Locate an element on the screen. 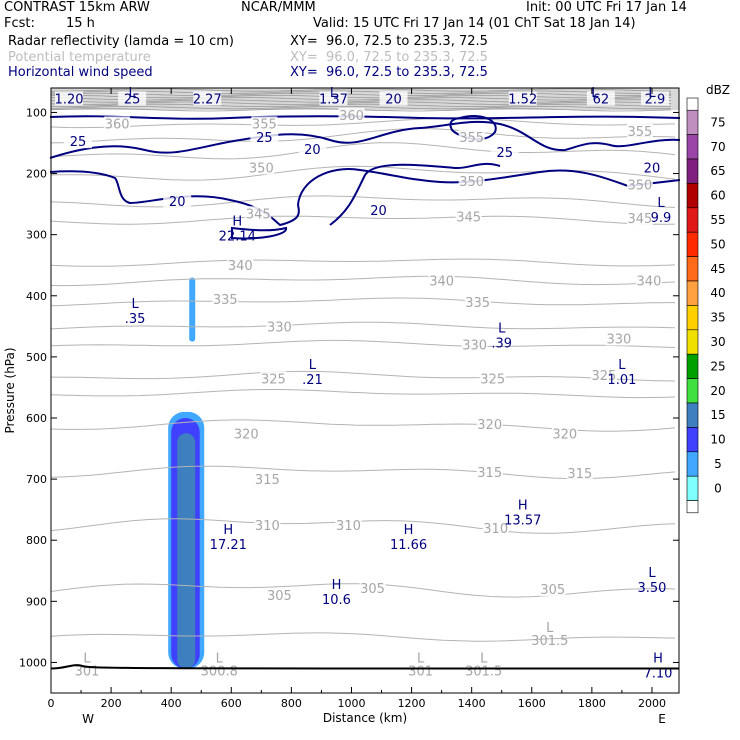 The width and height of the screenshot is (740, 740). x-tick-label: 200 is located at coordinates (111, 703).